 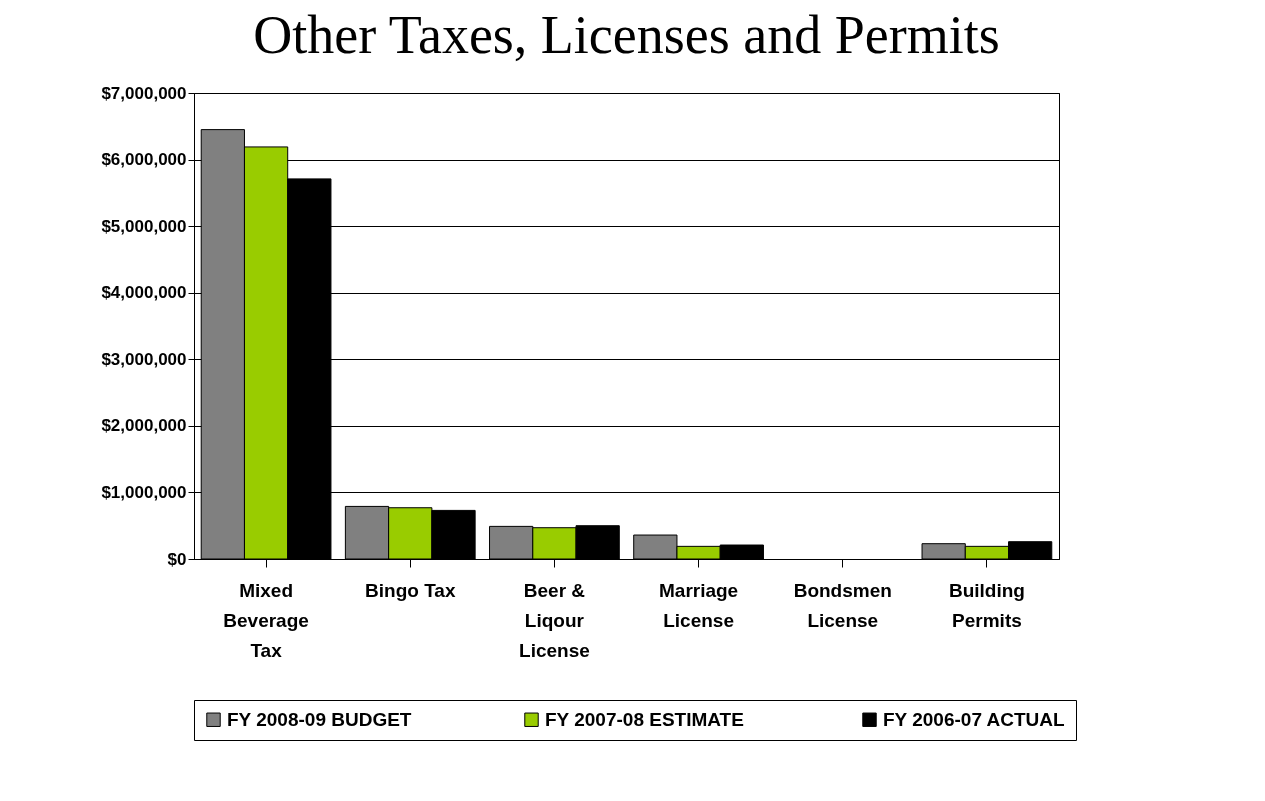 What do you see at coordinates (644, 719) in the screenshot?
I see `legend-label: FY 2007-08 ESTIMATE` at bounding box center [644, 719].